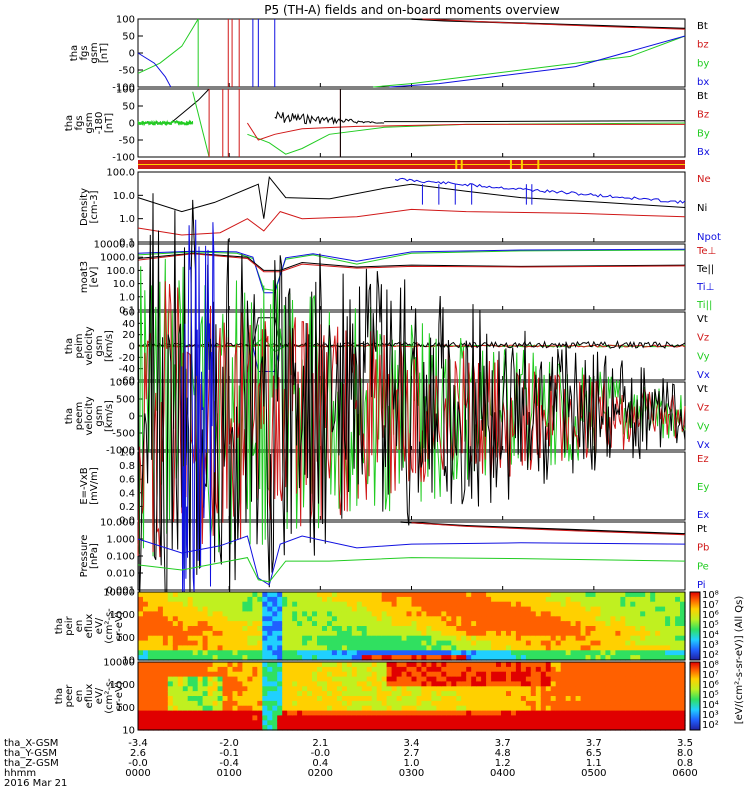 This screenshot has height=804, width=750. Describe the element at coordinates (320, 773) in the screenshot. I see `xrow-value: 0200` at that location.